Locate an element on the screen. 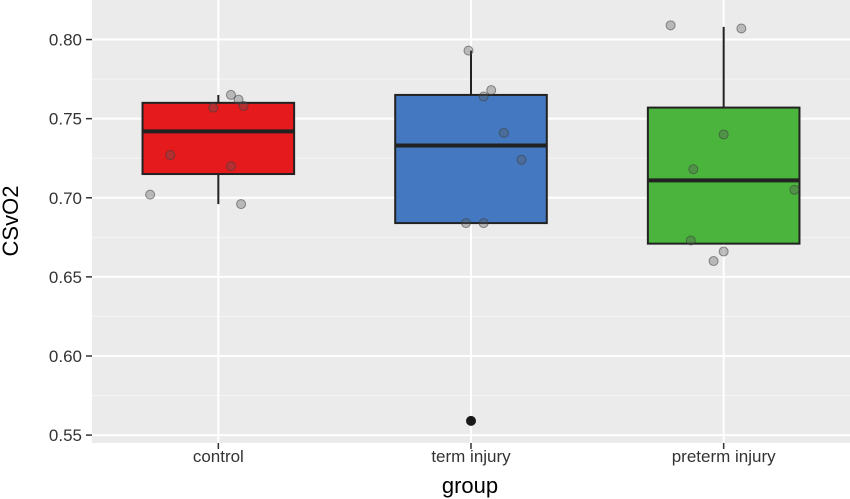 This screenshot has height=499, width=850. y-tick-label: 0.80 is located at coordinates (65, 40).